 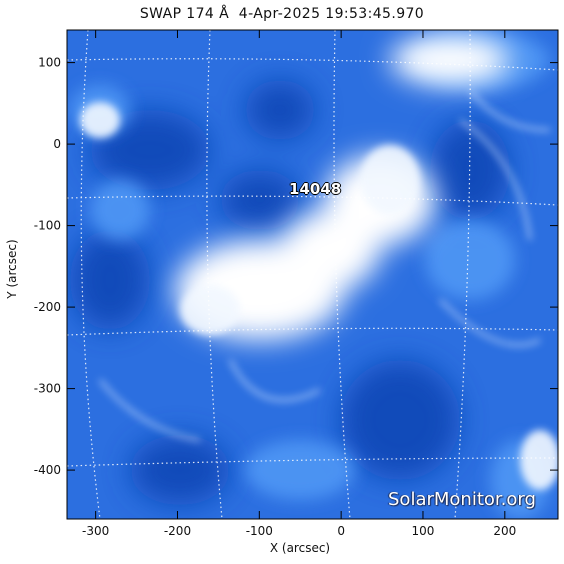 What do you see at coordinates (47, 470) in the screenshot?
I see `y-tick-label: -400` at bounding box center [47, 470].